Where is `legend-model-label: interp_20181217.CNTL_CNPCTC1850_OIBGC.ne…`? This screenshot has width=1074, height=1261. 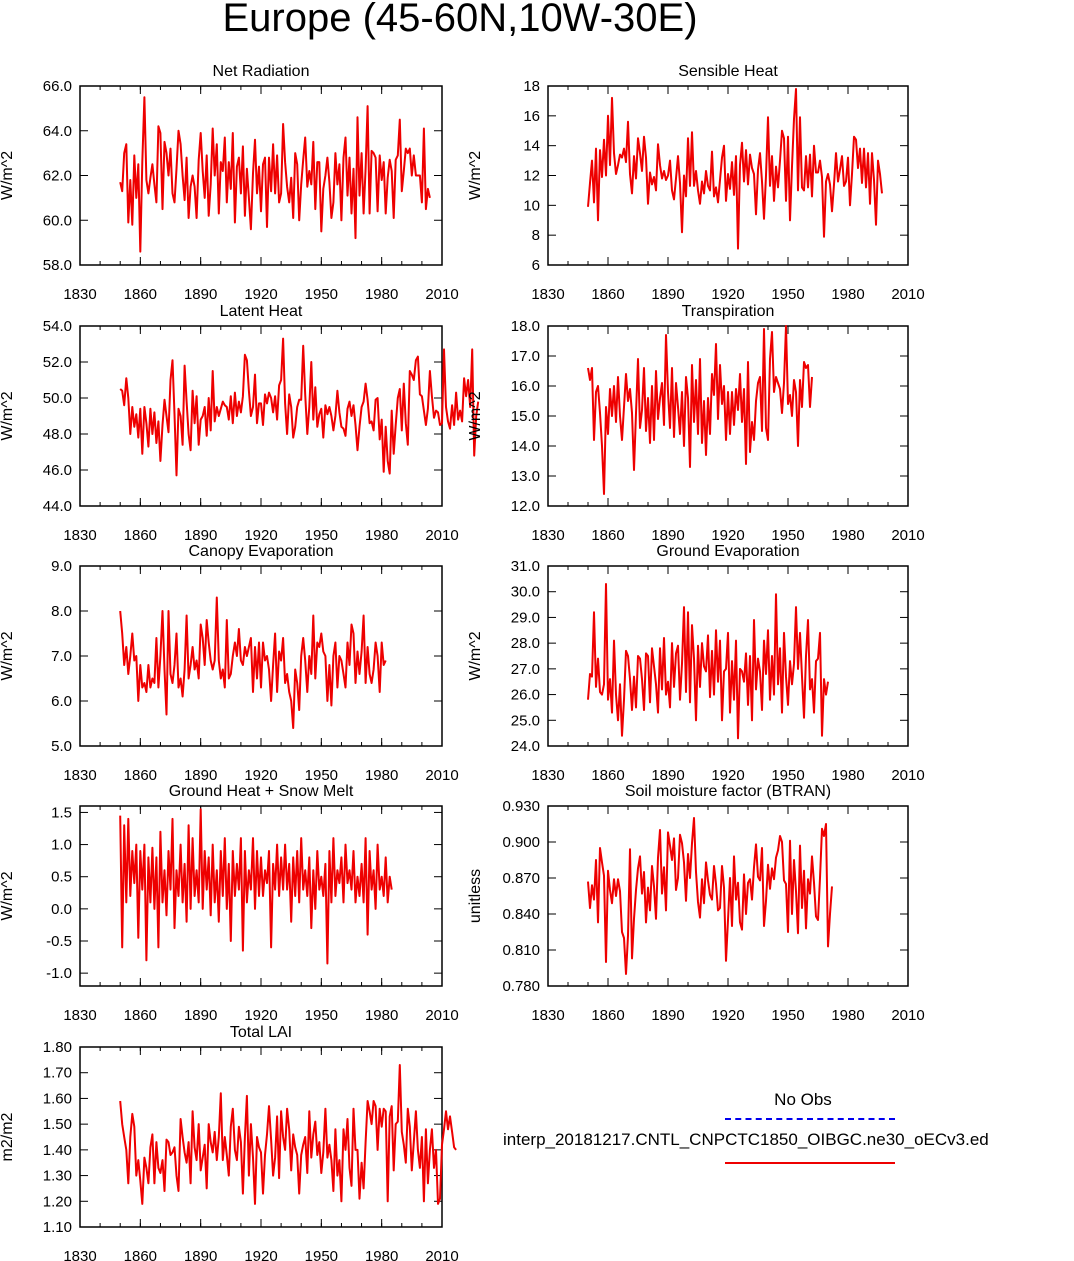
legend-model-label: interp_20181217.CNTL_CNPCTC1850_OIBGC.ne… is located at coordinates (746, 1139).